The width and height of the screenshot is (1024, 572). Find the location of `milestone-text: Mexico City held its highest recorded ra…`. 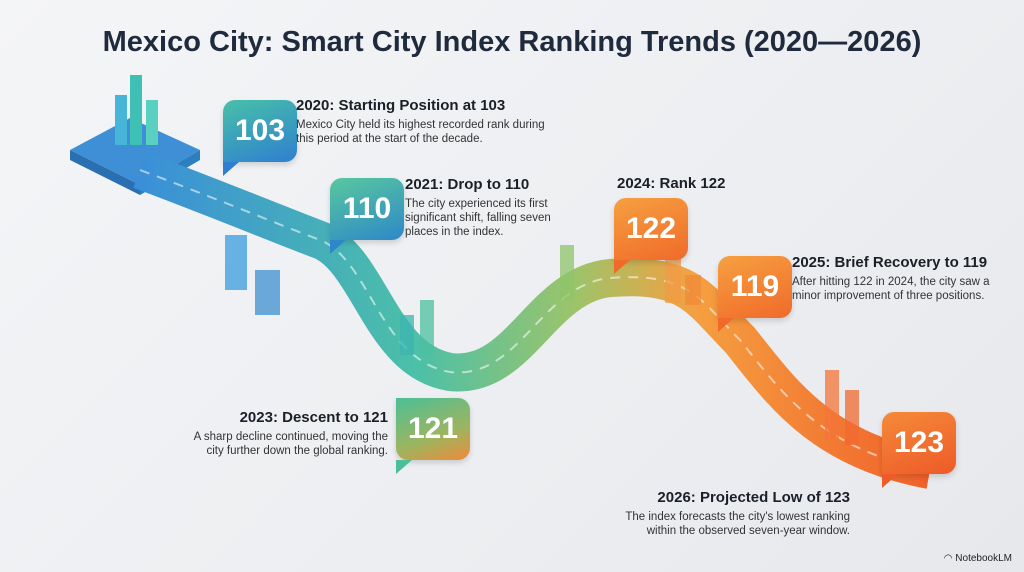

milestone-text: Mexico City held its highest recorded ra… is located at coordinates (420, 132).